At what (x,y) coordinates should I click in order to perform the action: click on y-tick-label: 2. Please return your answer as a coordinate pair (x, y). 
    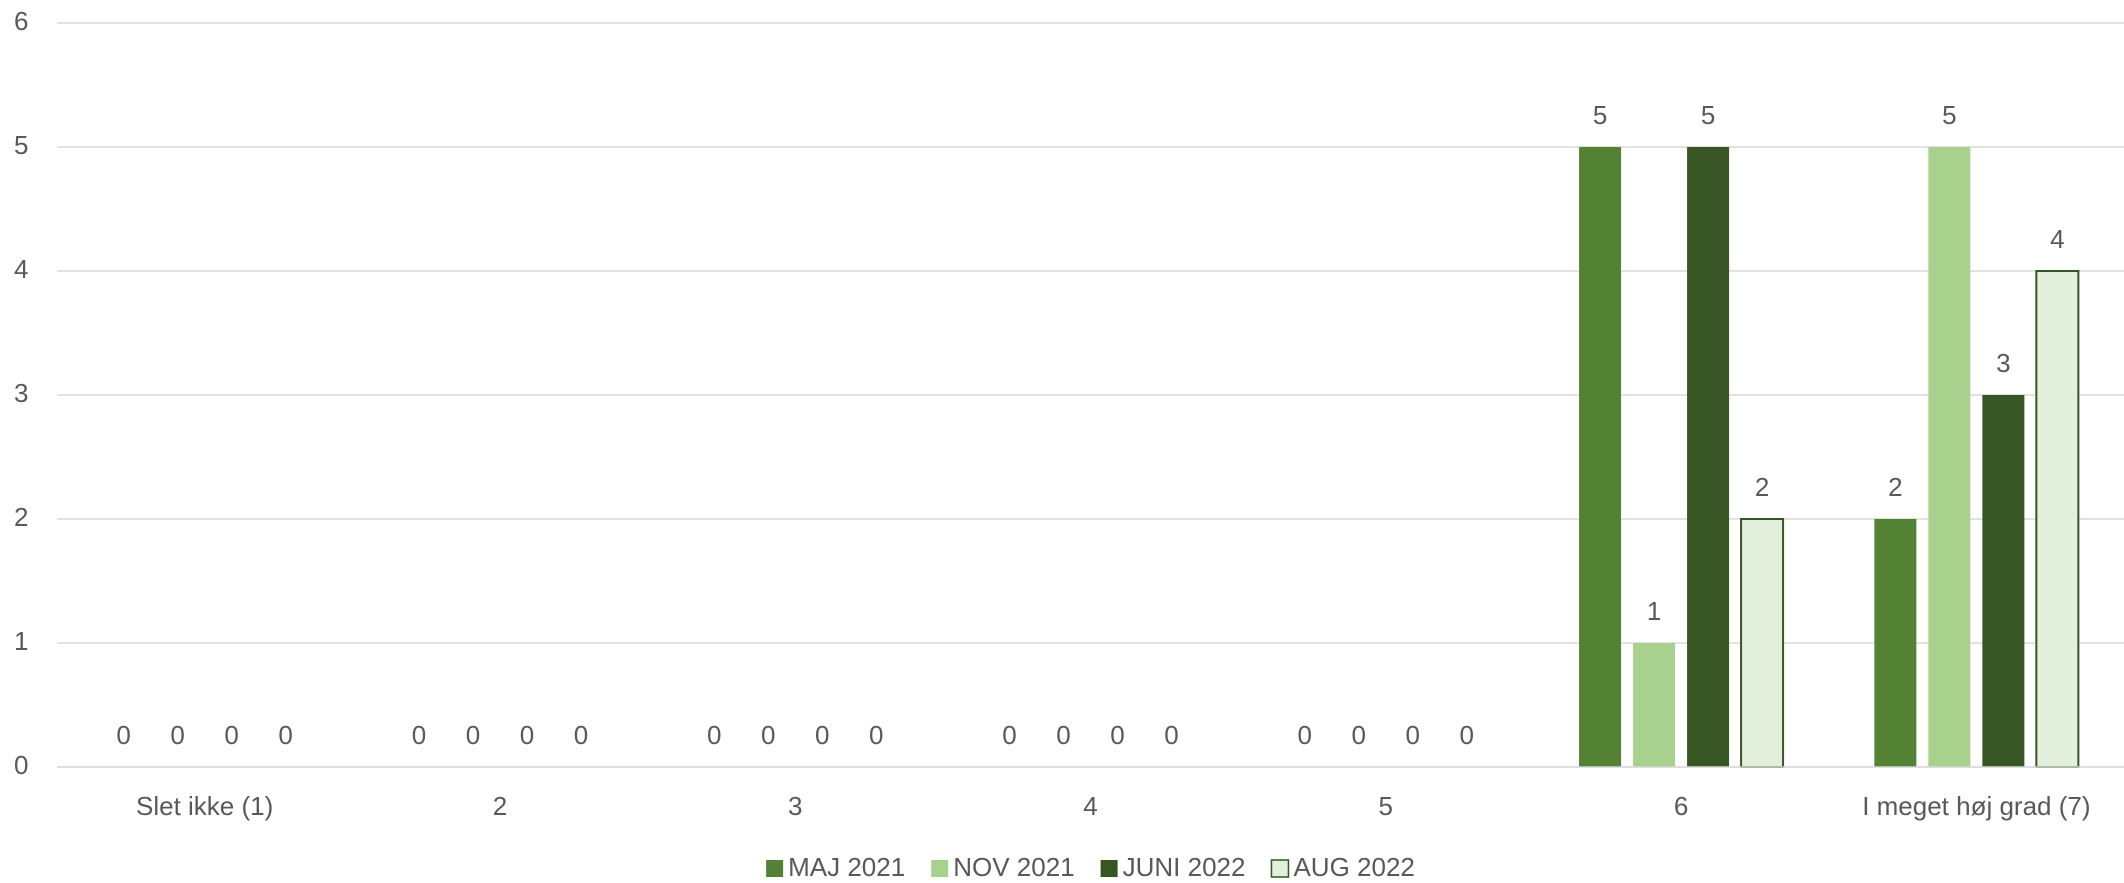
    Looking at the image, I should click on (21, 517).